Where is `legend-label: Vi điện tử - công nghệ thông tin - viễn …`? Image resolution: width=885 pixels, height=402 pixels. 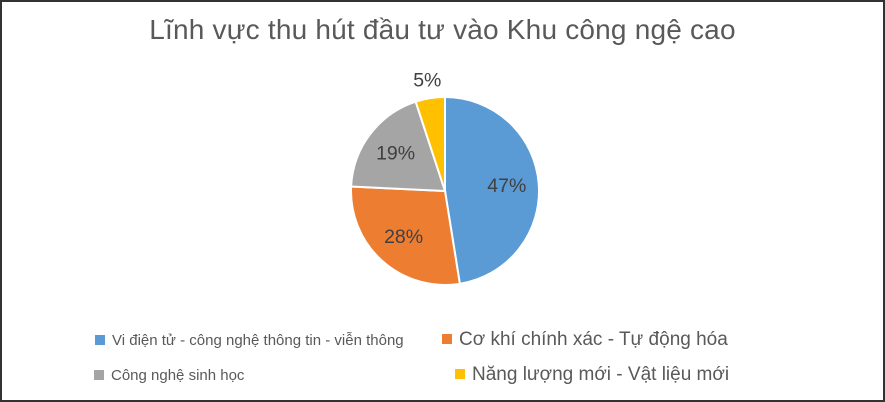
legend-label: Vi điện tử - công nghệ thông tin - viễn … is located at coordinates (258, 340).